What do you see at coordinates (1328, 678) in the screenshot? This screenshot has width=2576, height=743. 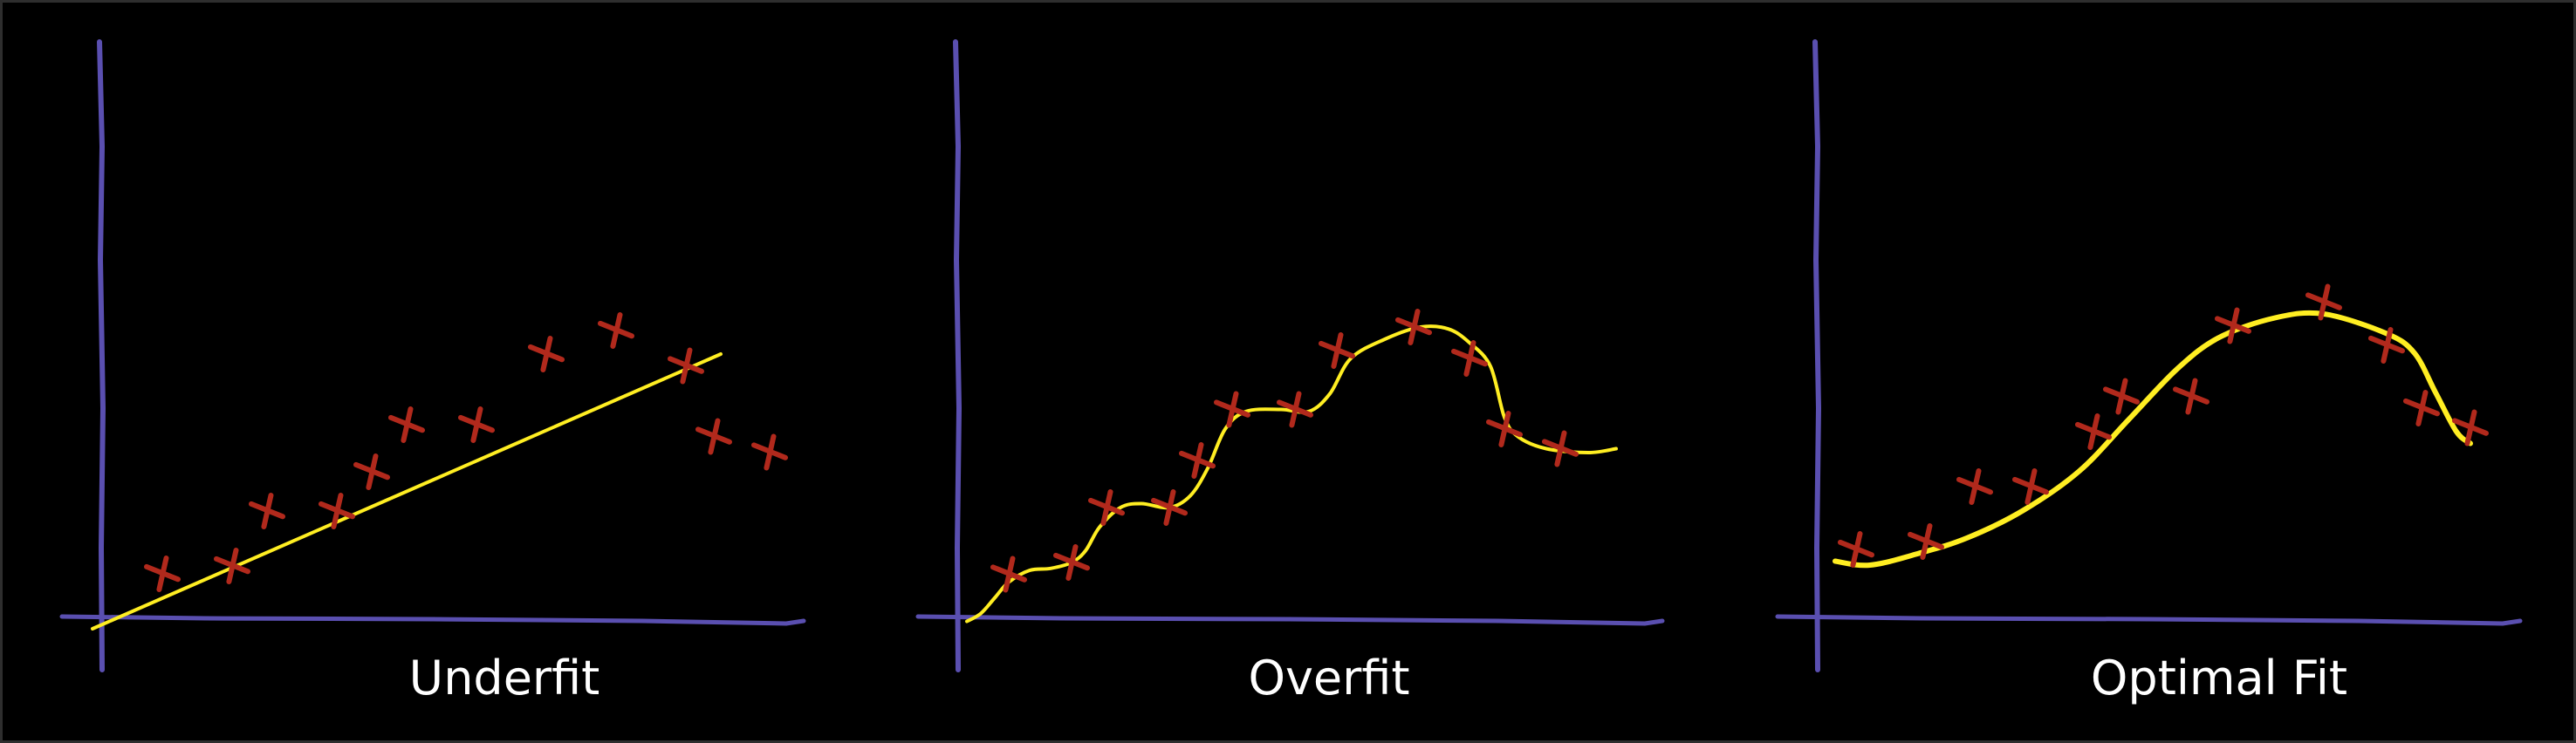 I see `panel-label: Overfit` at bounding box center [1328, 678].